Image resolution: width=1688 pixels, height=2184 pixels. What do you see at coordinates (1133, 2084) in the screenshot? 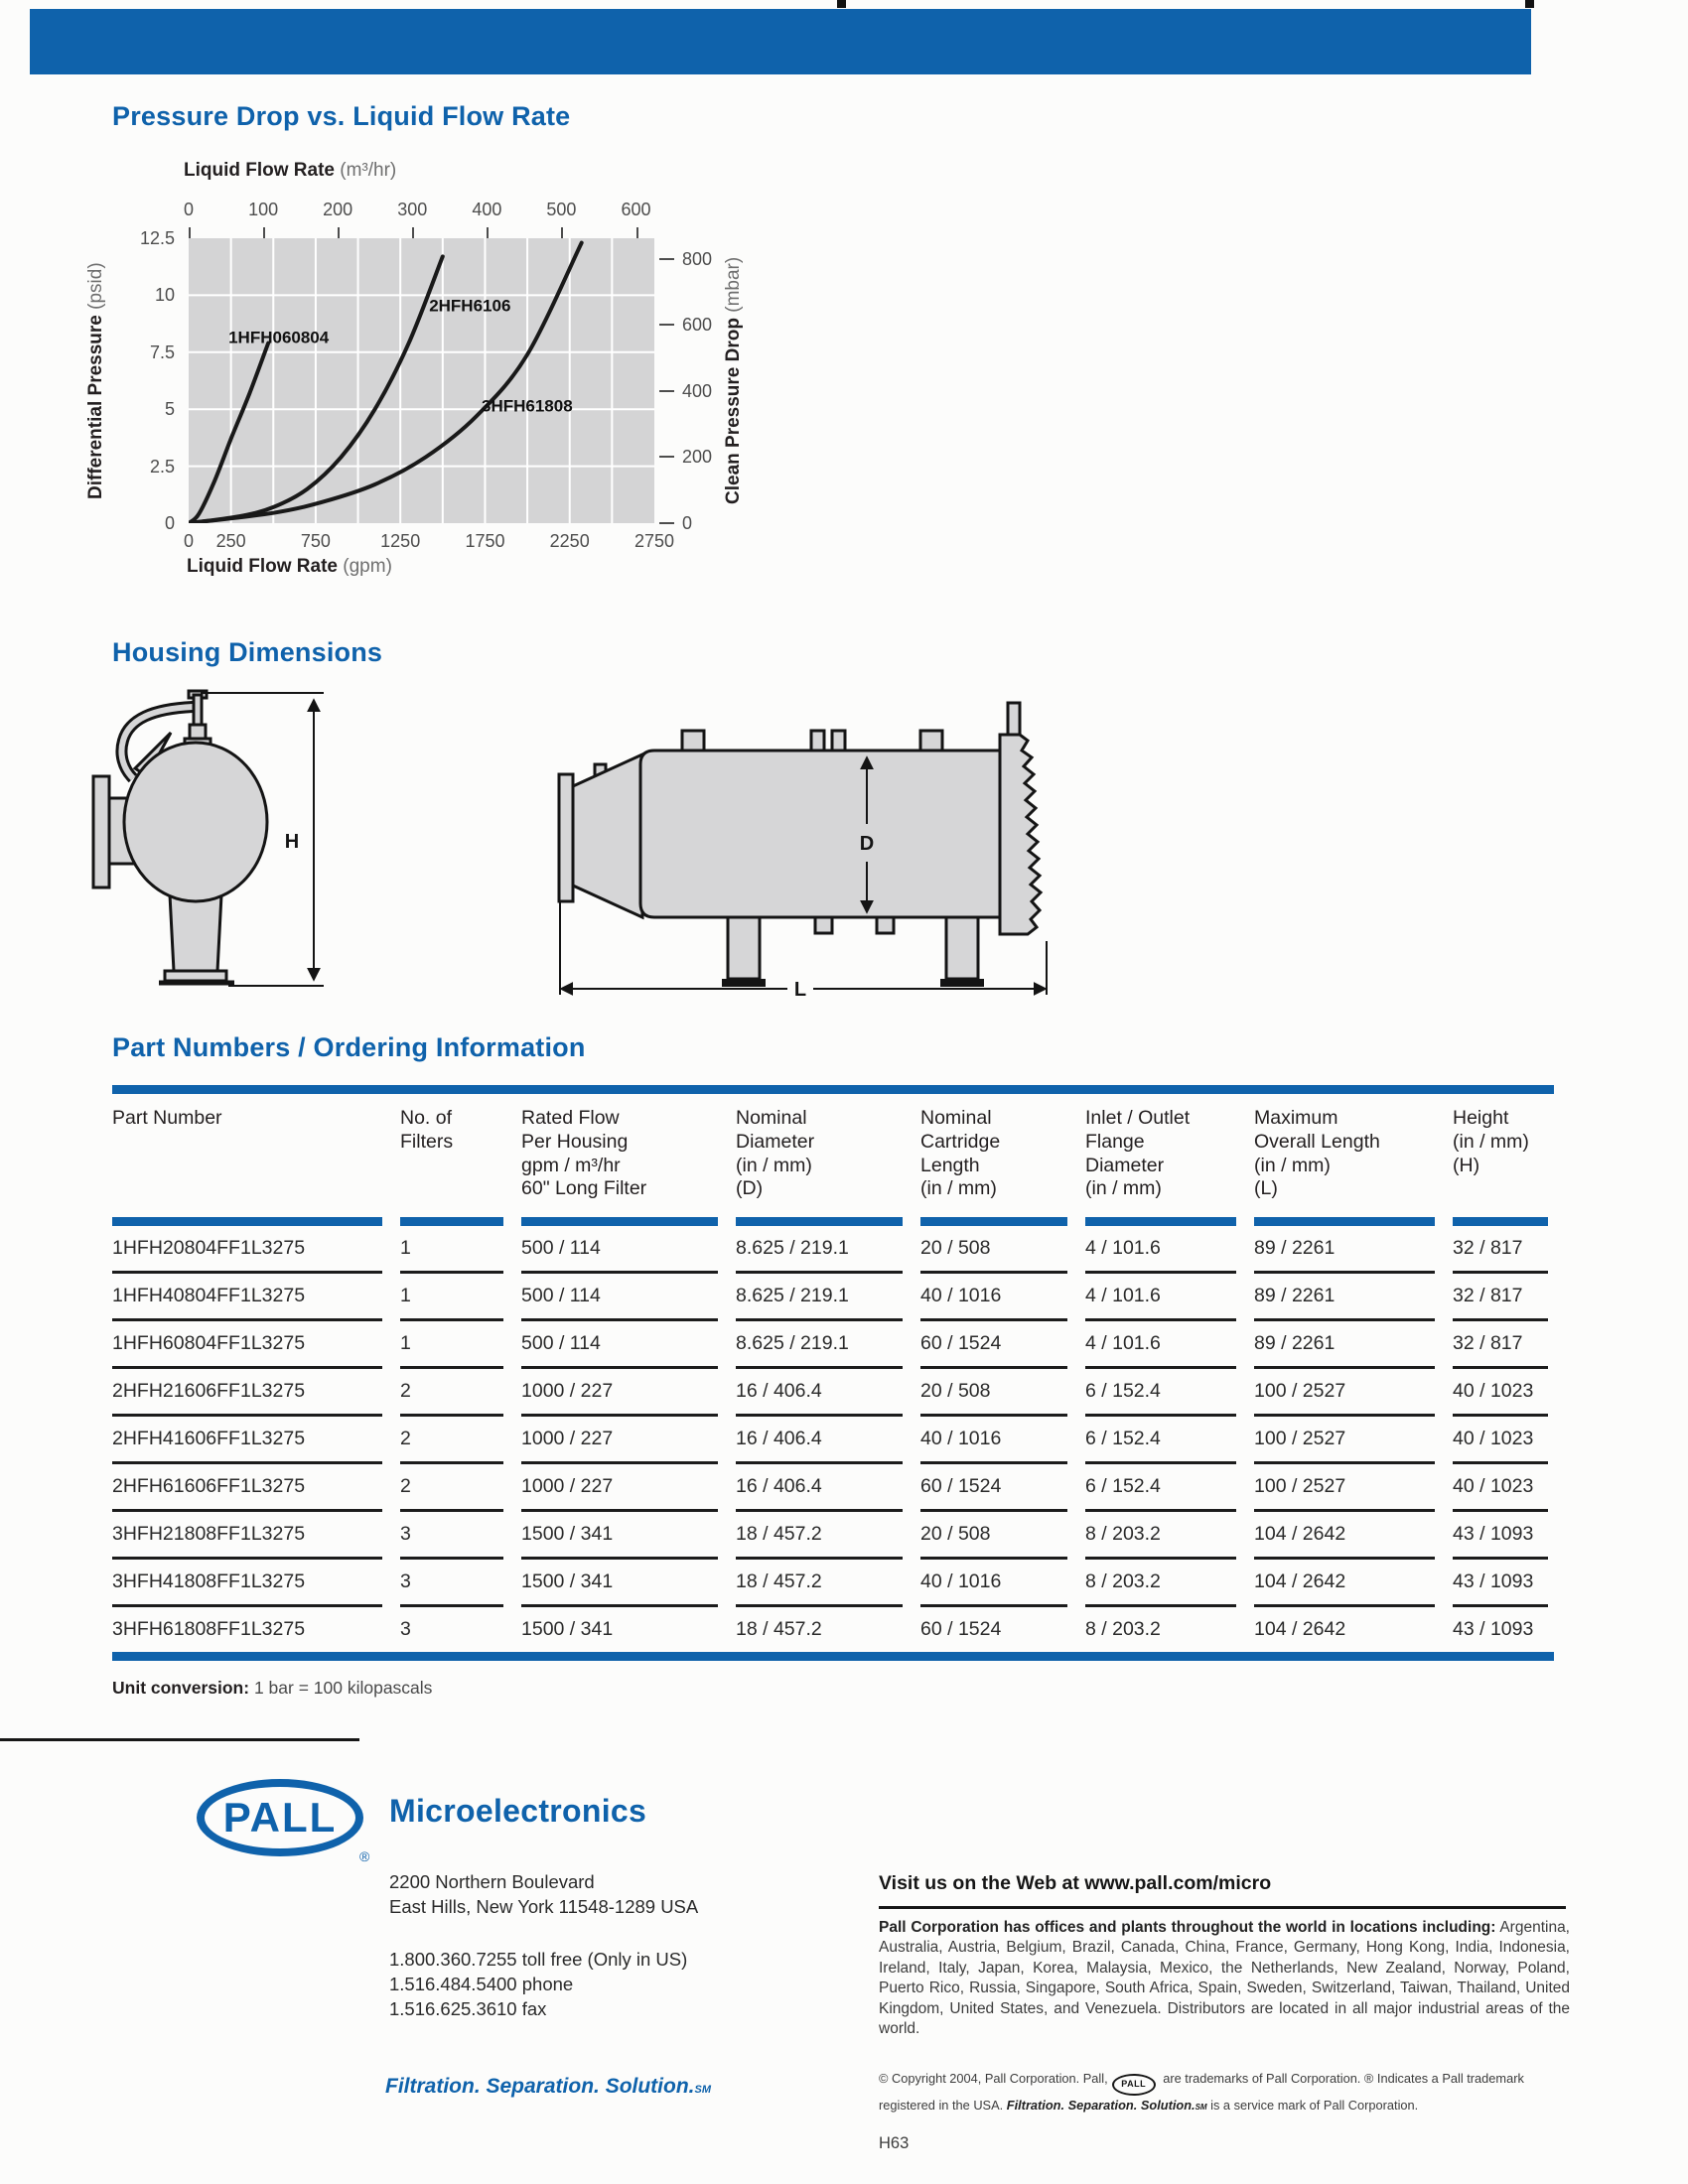
I see `pall-logo-small: PALL` at bounding box center [1133, 2084].